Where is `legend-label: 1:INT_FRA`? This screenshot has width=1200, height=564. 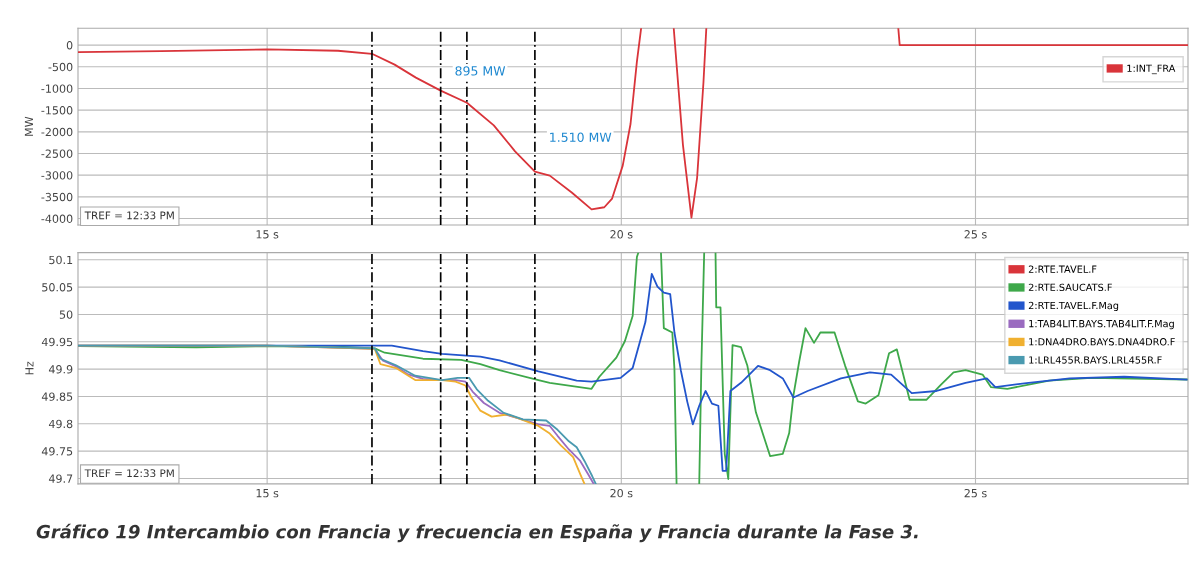 legend-label: 1:INT_FRA is located at coordinates (1151, 69).